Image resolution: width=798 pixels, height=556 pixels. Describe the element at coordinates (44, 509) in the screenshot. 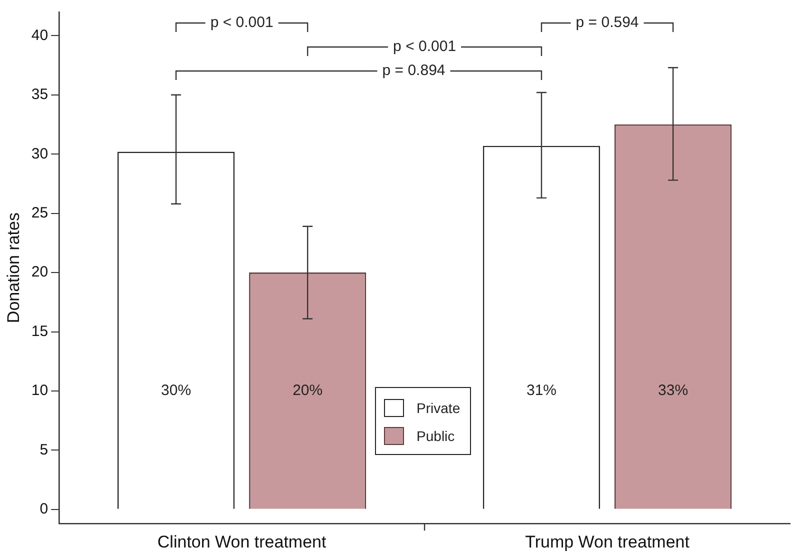

I see `y-tick-label: 0` at that location.